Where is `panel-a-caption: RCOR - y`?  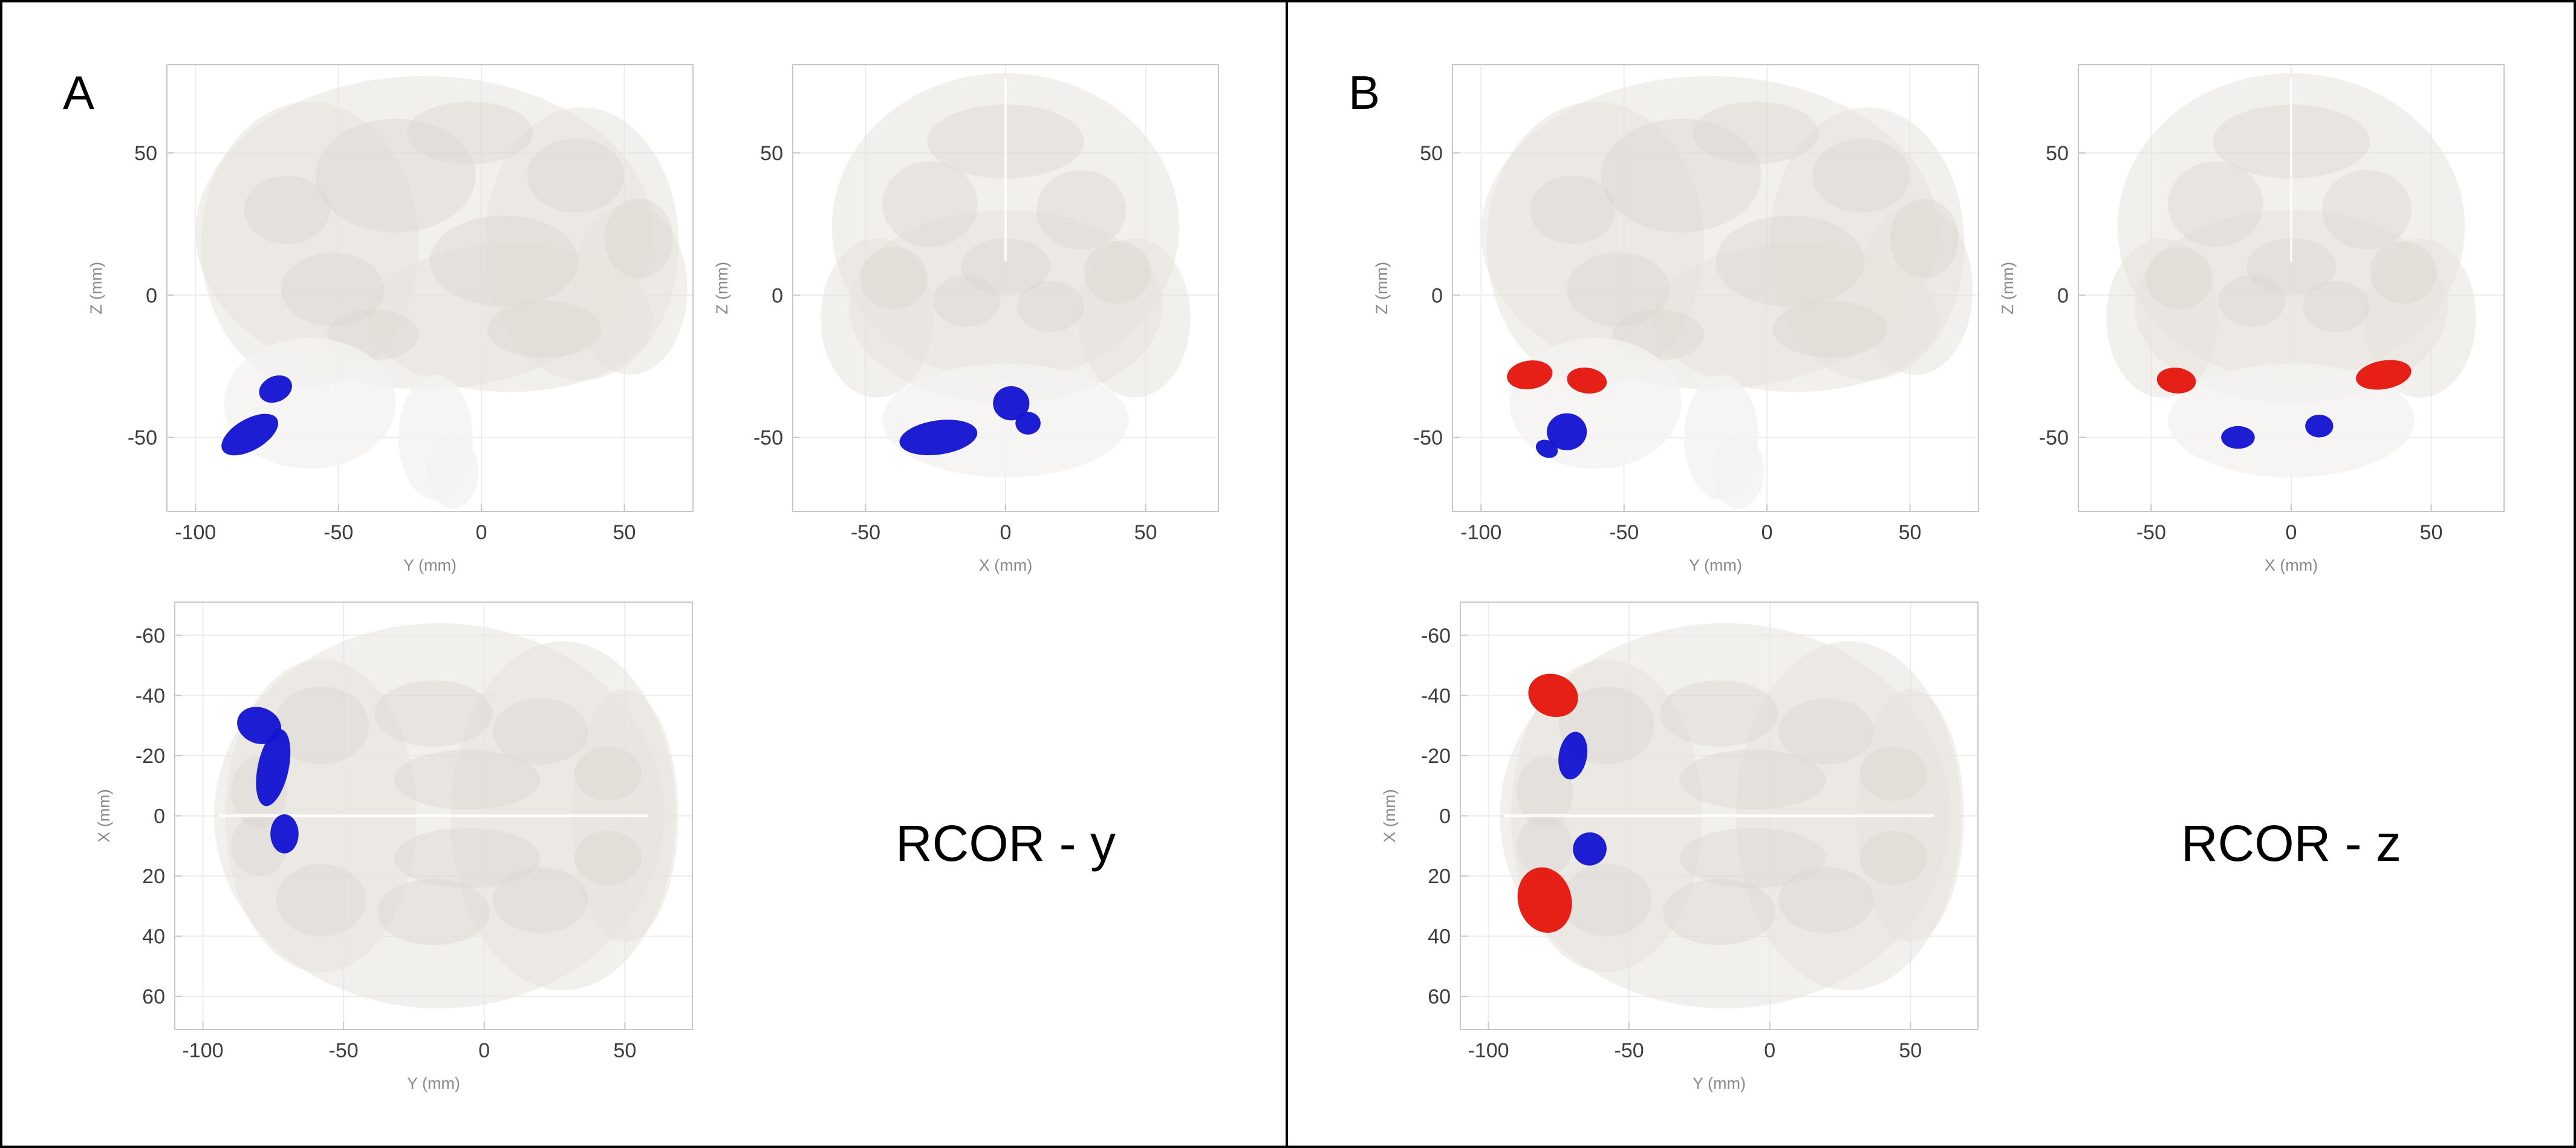
panel-a-caption: RCOR - y is located at coordinates (1006, 844).